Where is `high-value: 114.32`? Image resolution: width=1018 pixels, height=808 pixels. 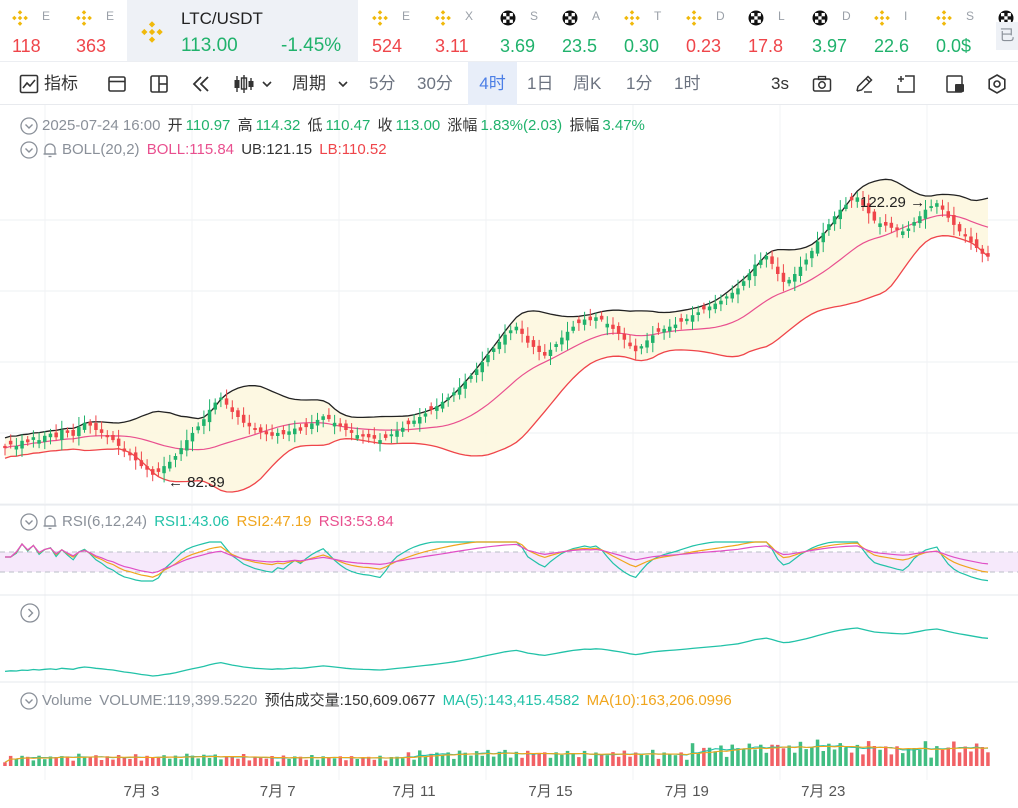
high-value: 114.32 is located at coordinates (278, 125).